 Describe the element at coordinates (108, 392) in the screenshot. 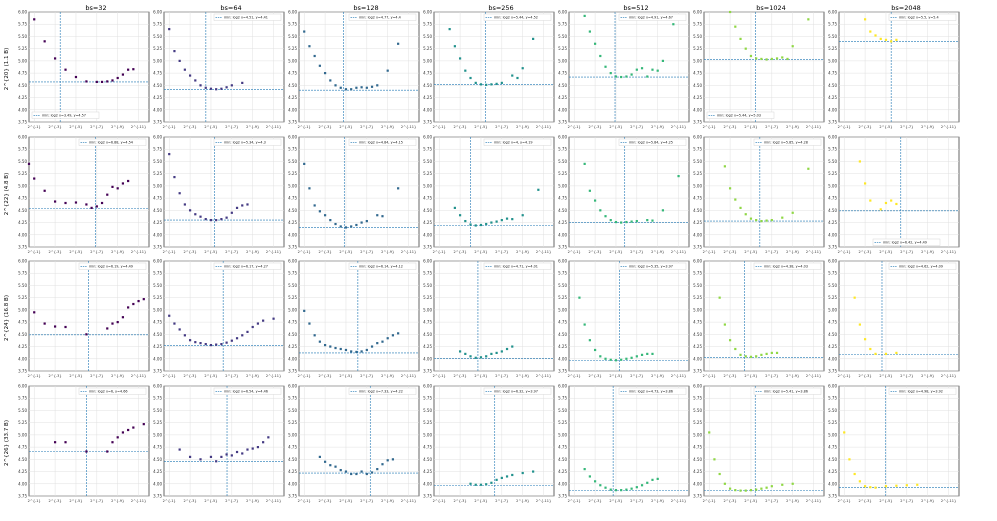

I see `legend-label: min: log2 x=6, y=4.66` at that location.